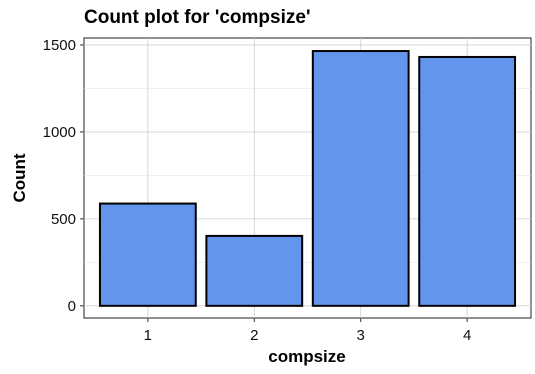 This screenshot has width=535, height=374. Describe the element at coordinates (19, 177) in the screenshot. I see `y-axis-title: Count` at that location.